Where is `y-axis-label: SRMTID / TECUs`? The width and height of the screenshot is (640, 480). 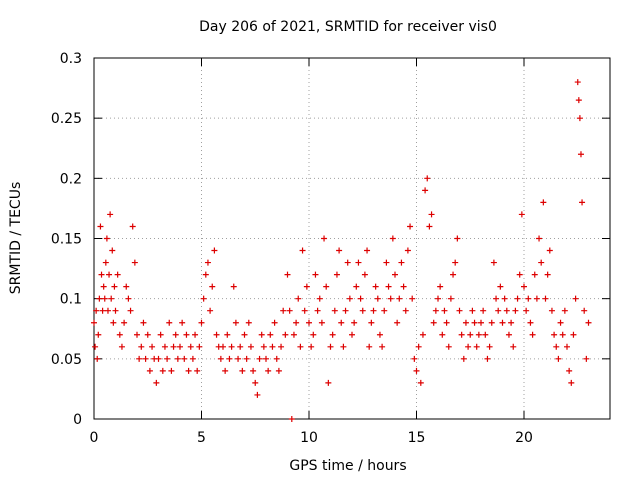
y-axis-label: SRMTID / TECUs is located at coordinates (16, 238).